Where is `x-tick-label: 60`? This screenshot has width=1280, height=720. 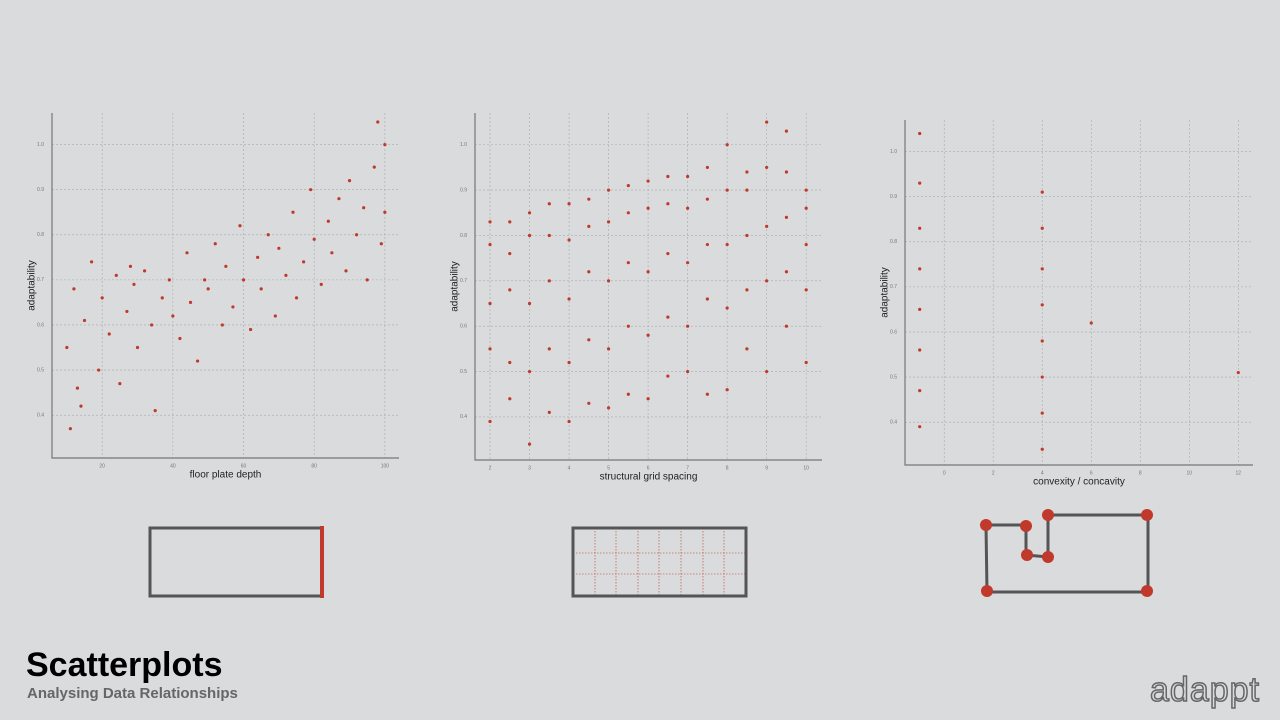 x-tick-label: 60 is located at coordinates (244, 466).